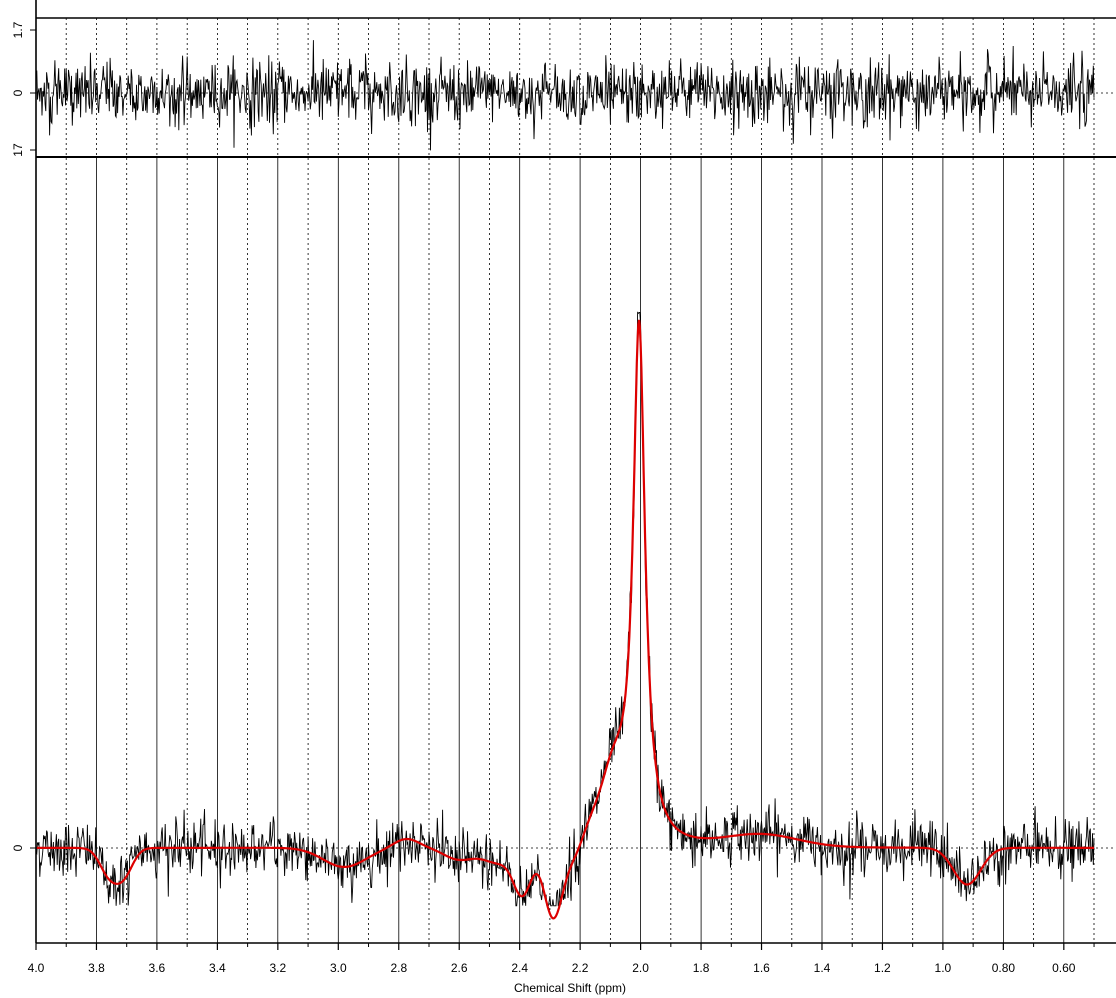 The width and height of the screenshot is (1116, 998). Describe the element at coordinates (96, 968) in the screenshot. I see `x-tick-label: 3.8` at that location.